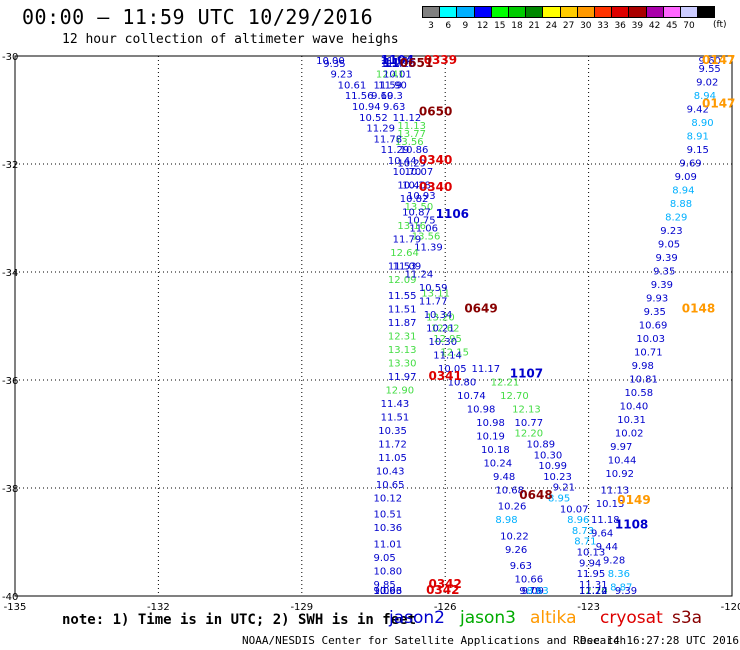 The height and width of the screenshot is (650, 740). Describe the element at coordinates (619, 474) in the screenshot. I see `value-label: 10.92` at that location.